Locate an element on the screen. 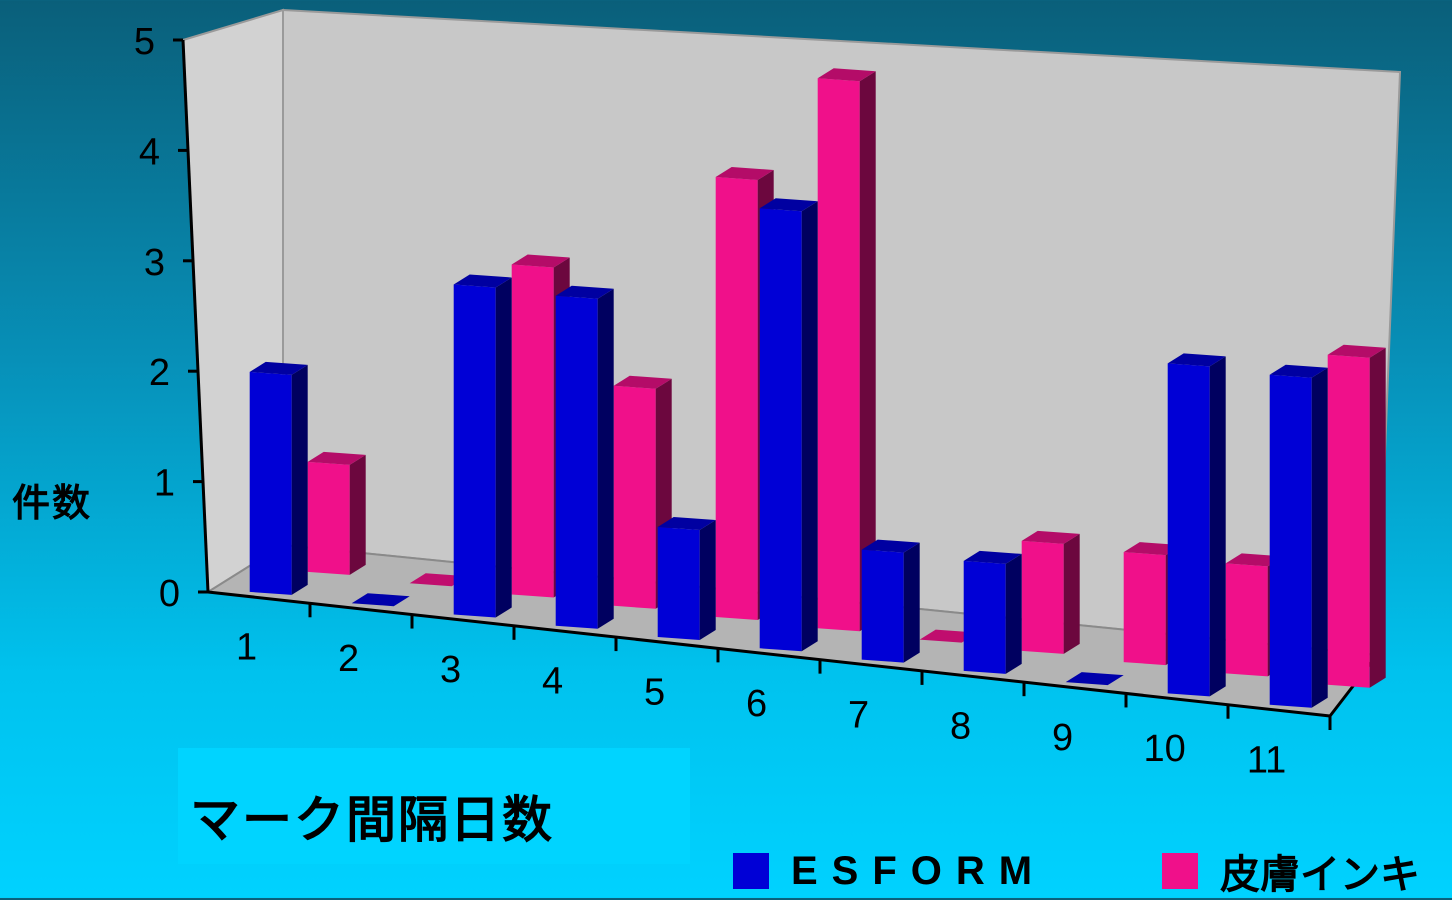 This screenshot has height=900, width=1452. y-tick-label: 4 is located at coordinates (149, 152).